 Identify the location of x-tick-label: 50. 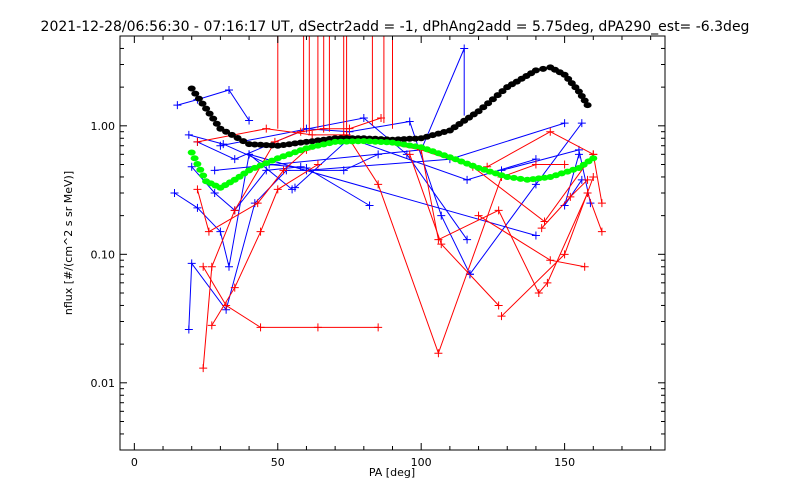
(278, 462).